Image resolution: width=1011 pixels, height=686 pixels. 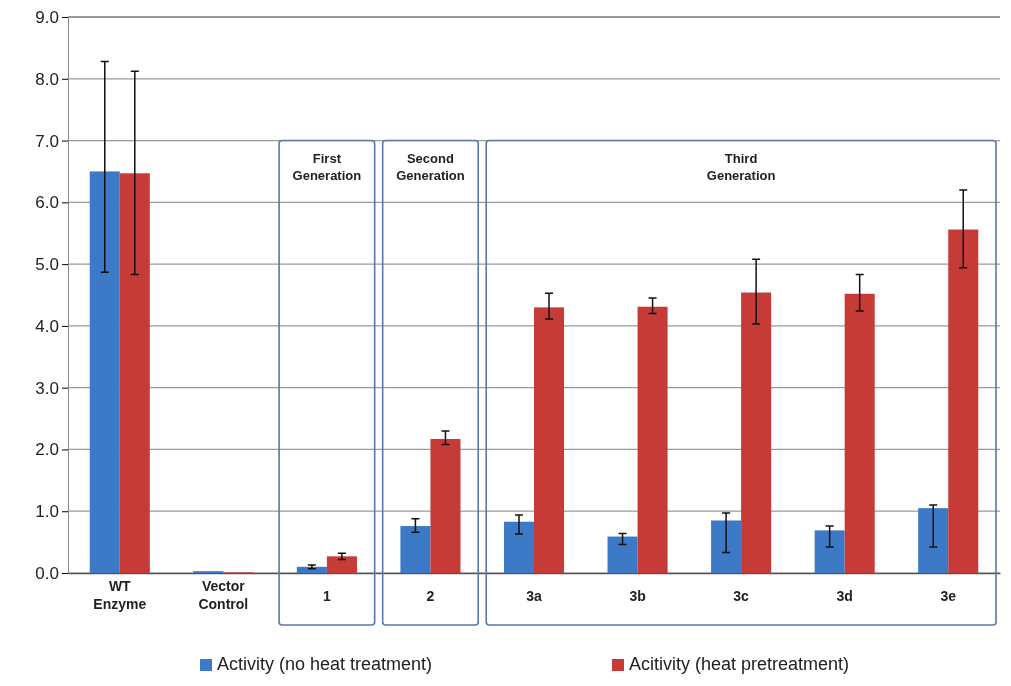 I want to click on x-tick-label: WT Enzyme, so click(x=120, y=595).